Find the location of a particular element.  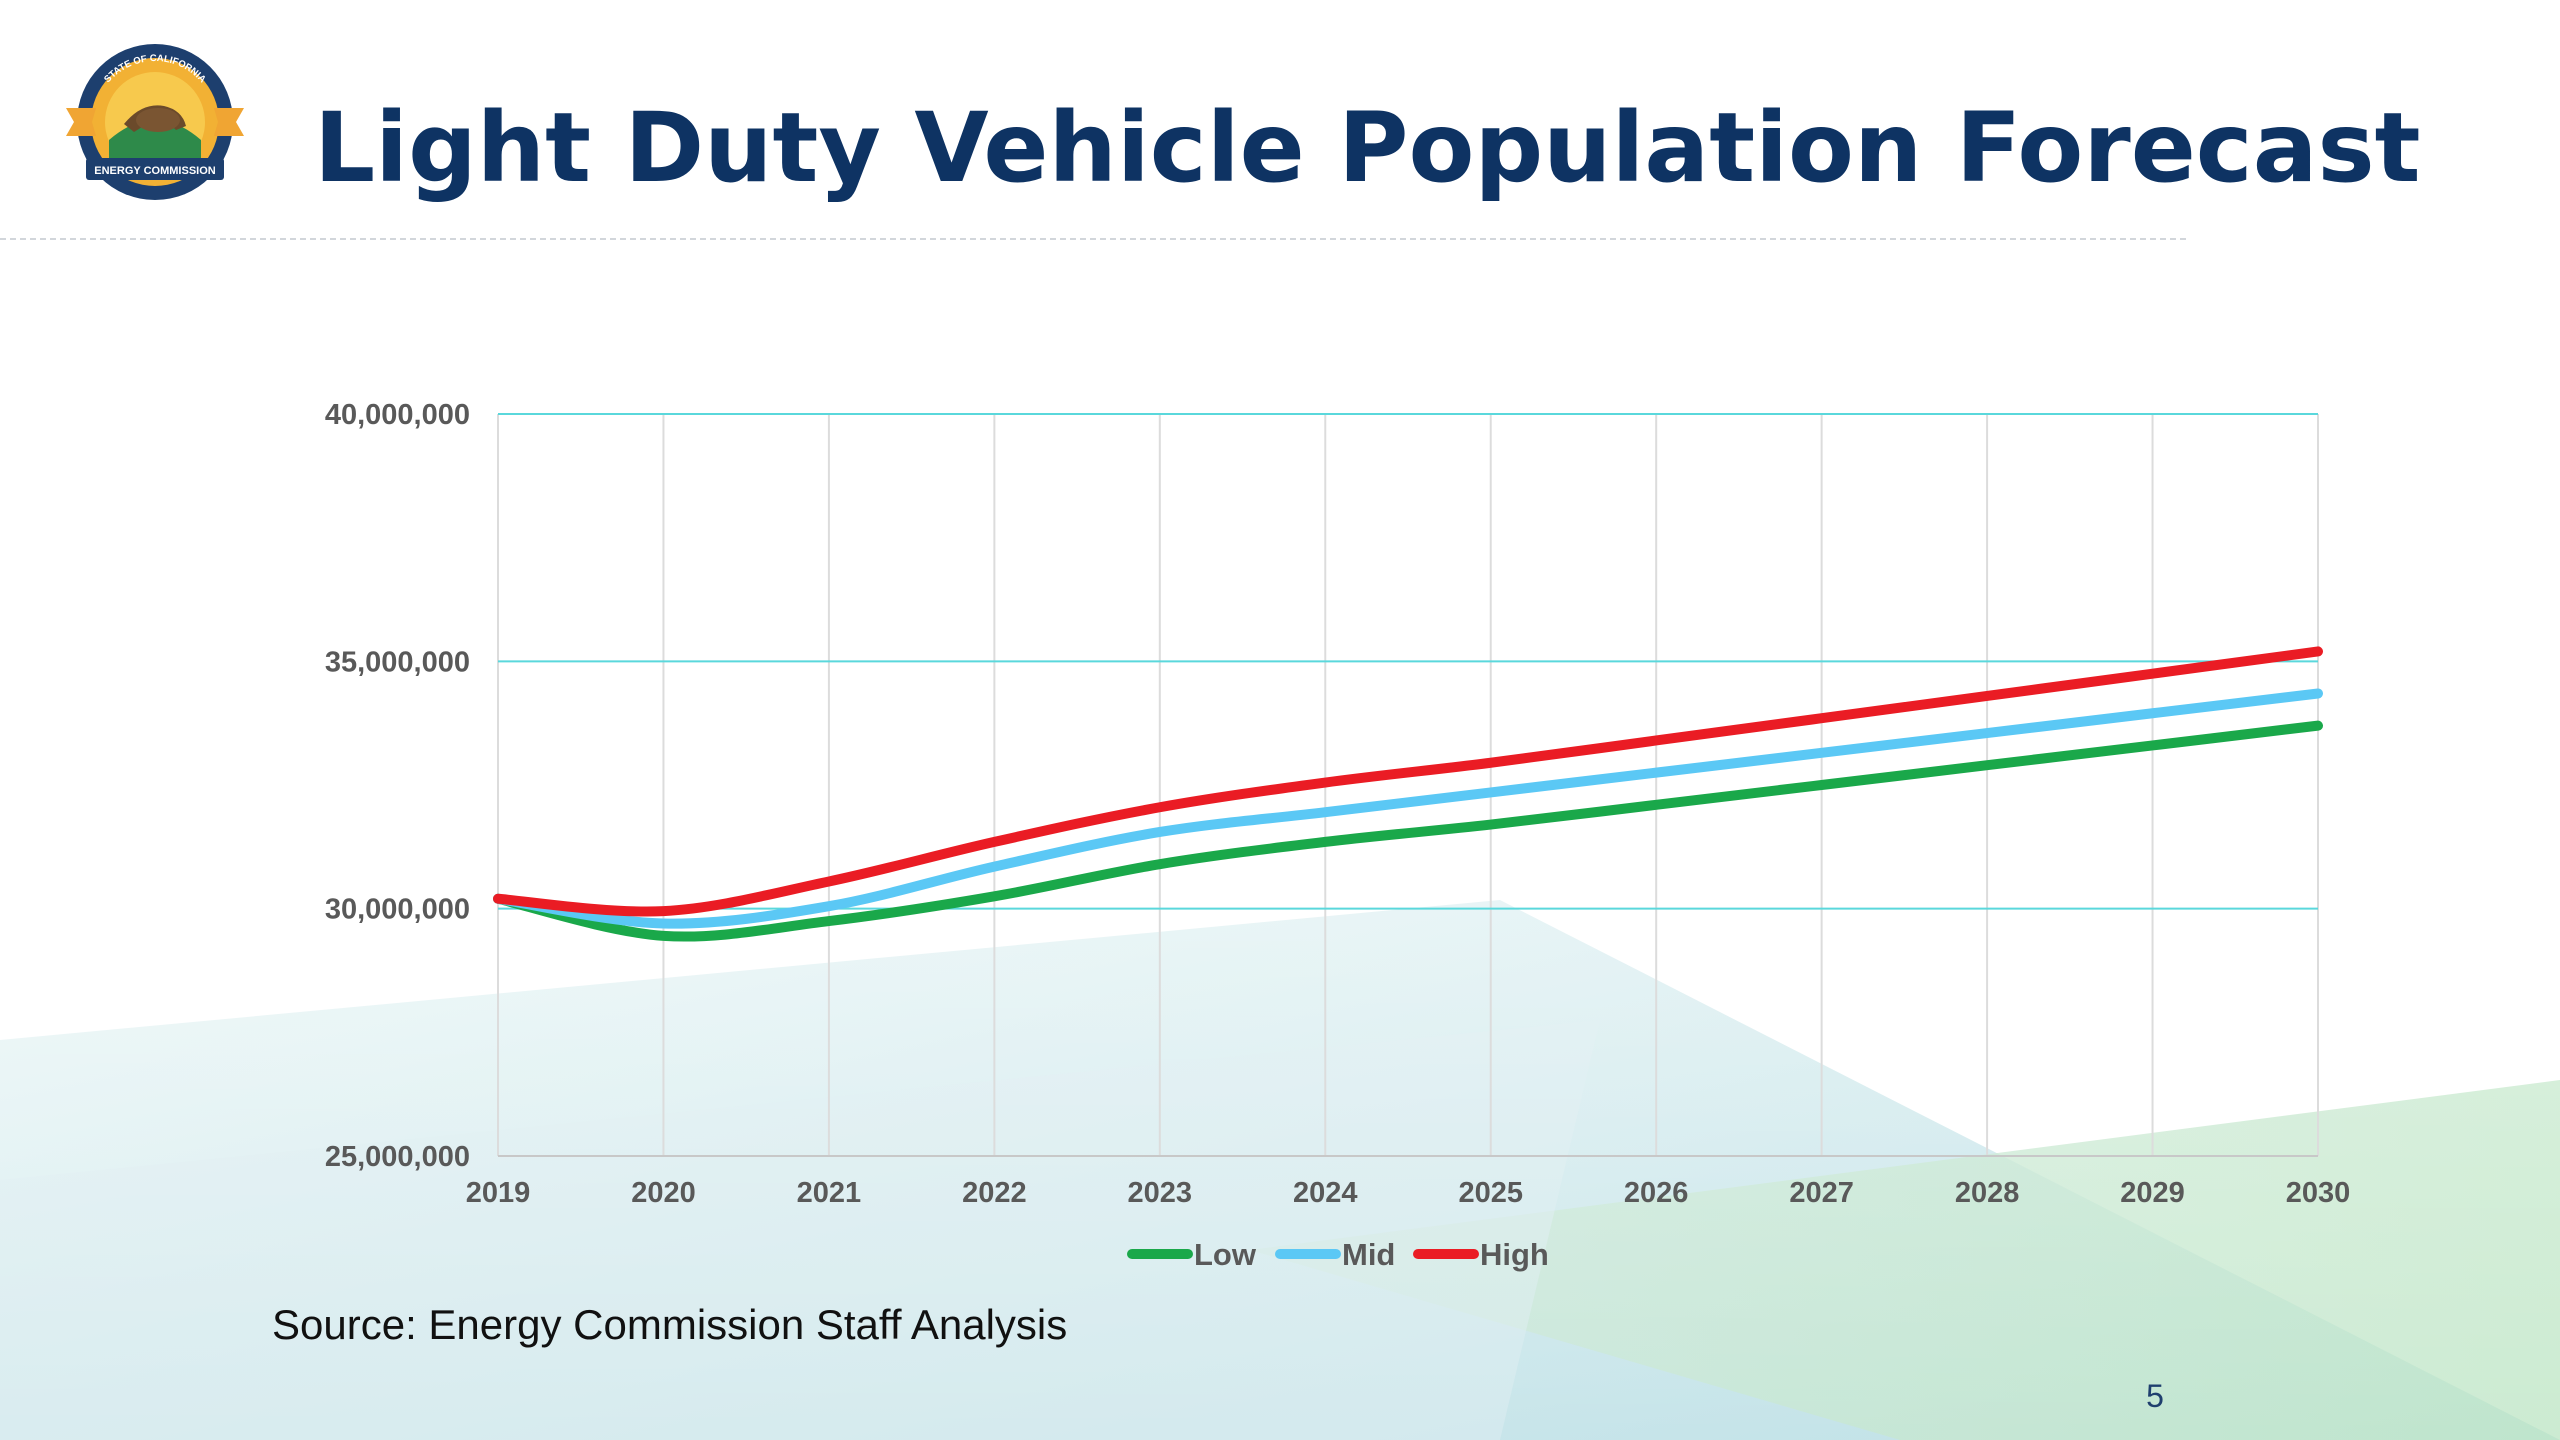

legend-label-low: Low is located at coordinates (1225, 1254).